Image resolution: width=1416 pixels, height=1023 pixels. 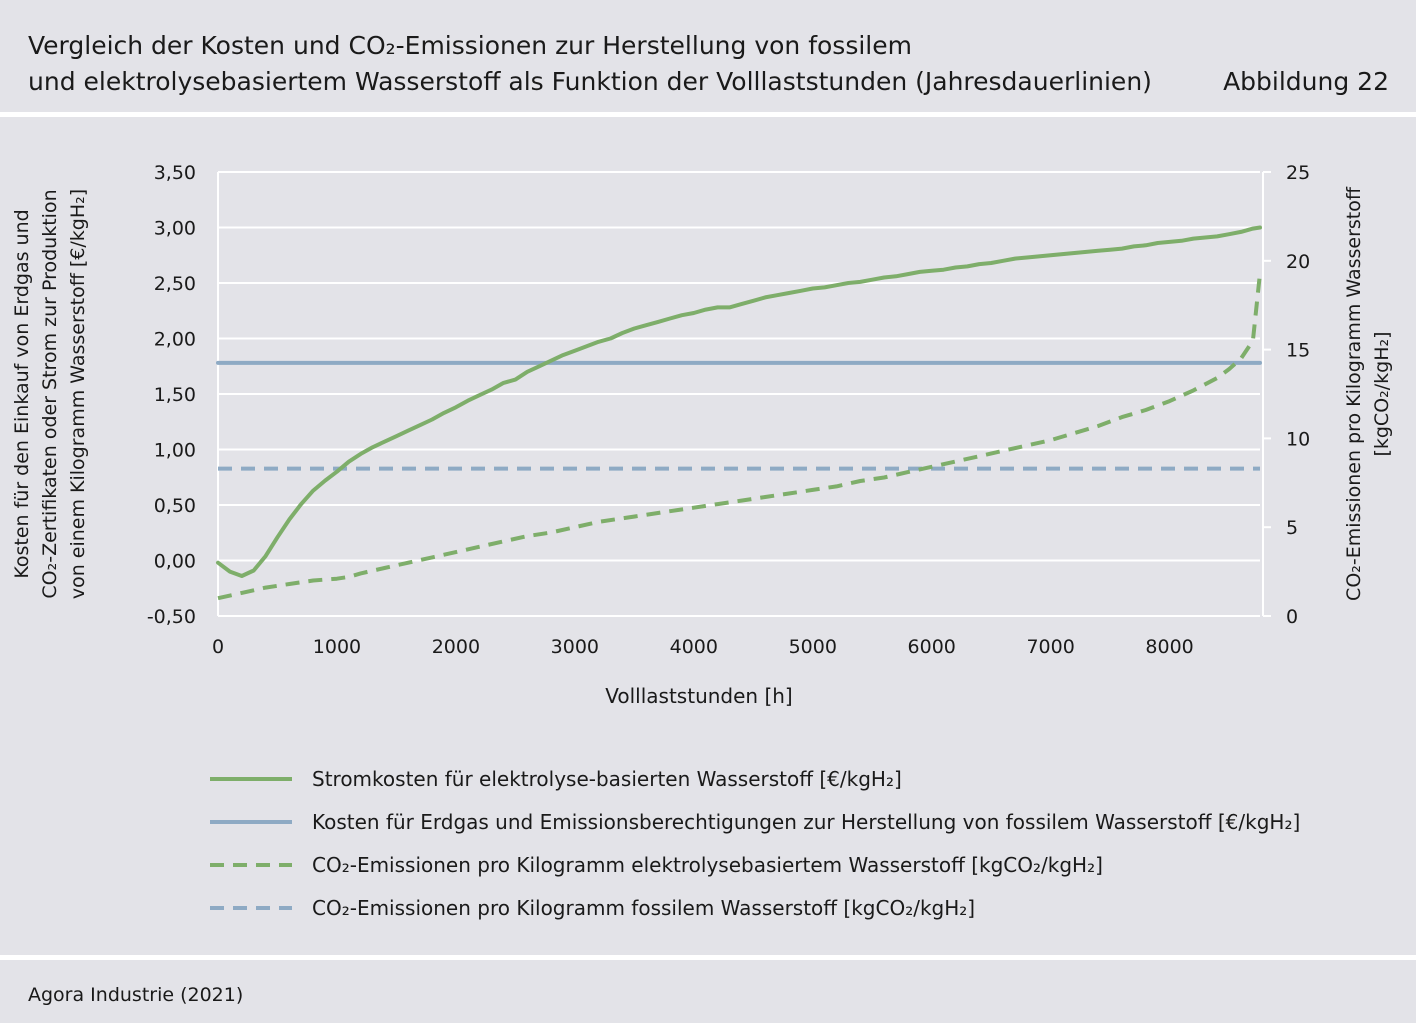 I want to click on x-tick-label: 5000, so click(x=813, y=647).